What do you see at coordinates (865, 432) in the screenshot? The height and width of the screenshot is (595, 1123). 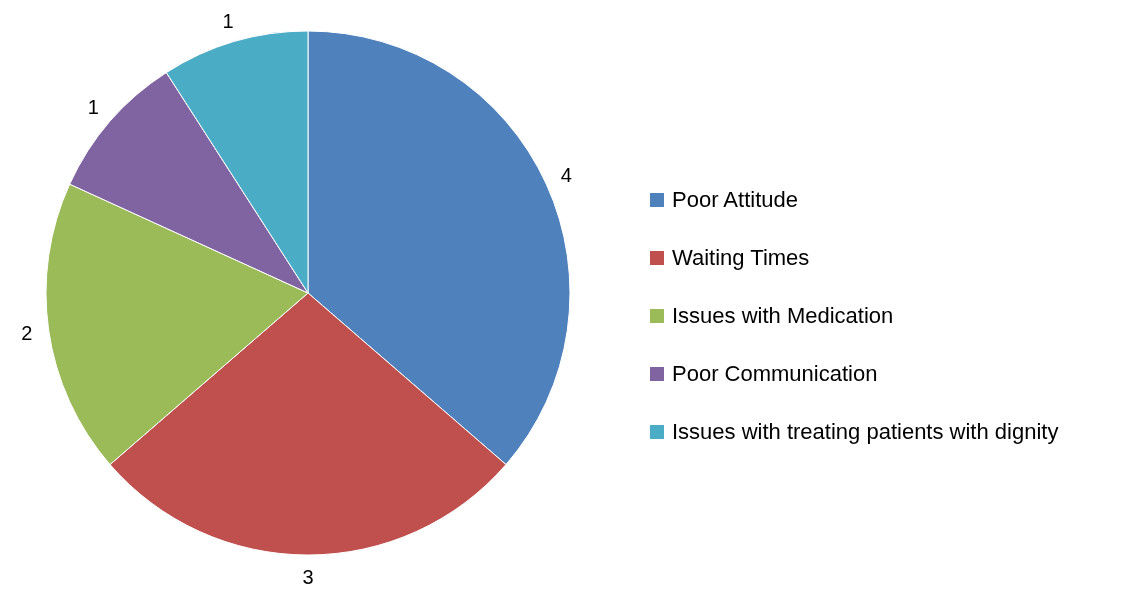 I see `legend-label: Issues with treating patients with dignity` at bounding box center [865, 432].